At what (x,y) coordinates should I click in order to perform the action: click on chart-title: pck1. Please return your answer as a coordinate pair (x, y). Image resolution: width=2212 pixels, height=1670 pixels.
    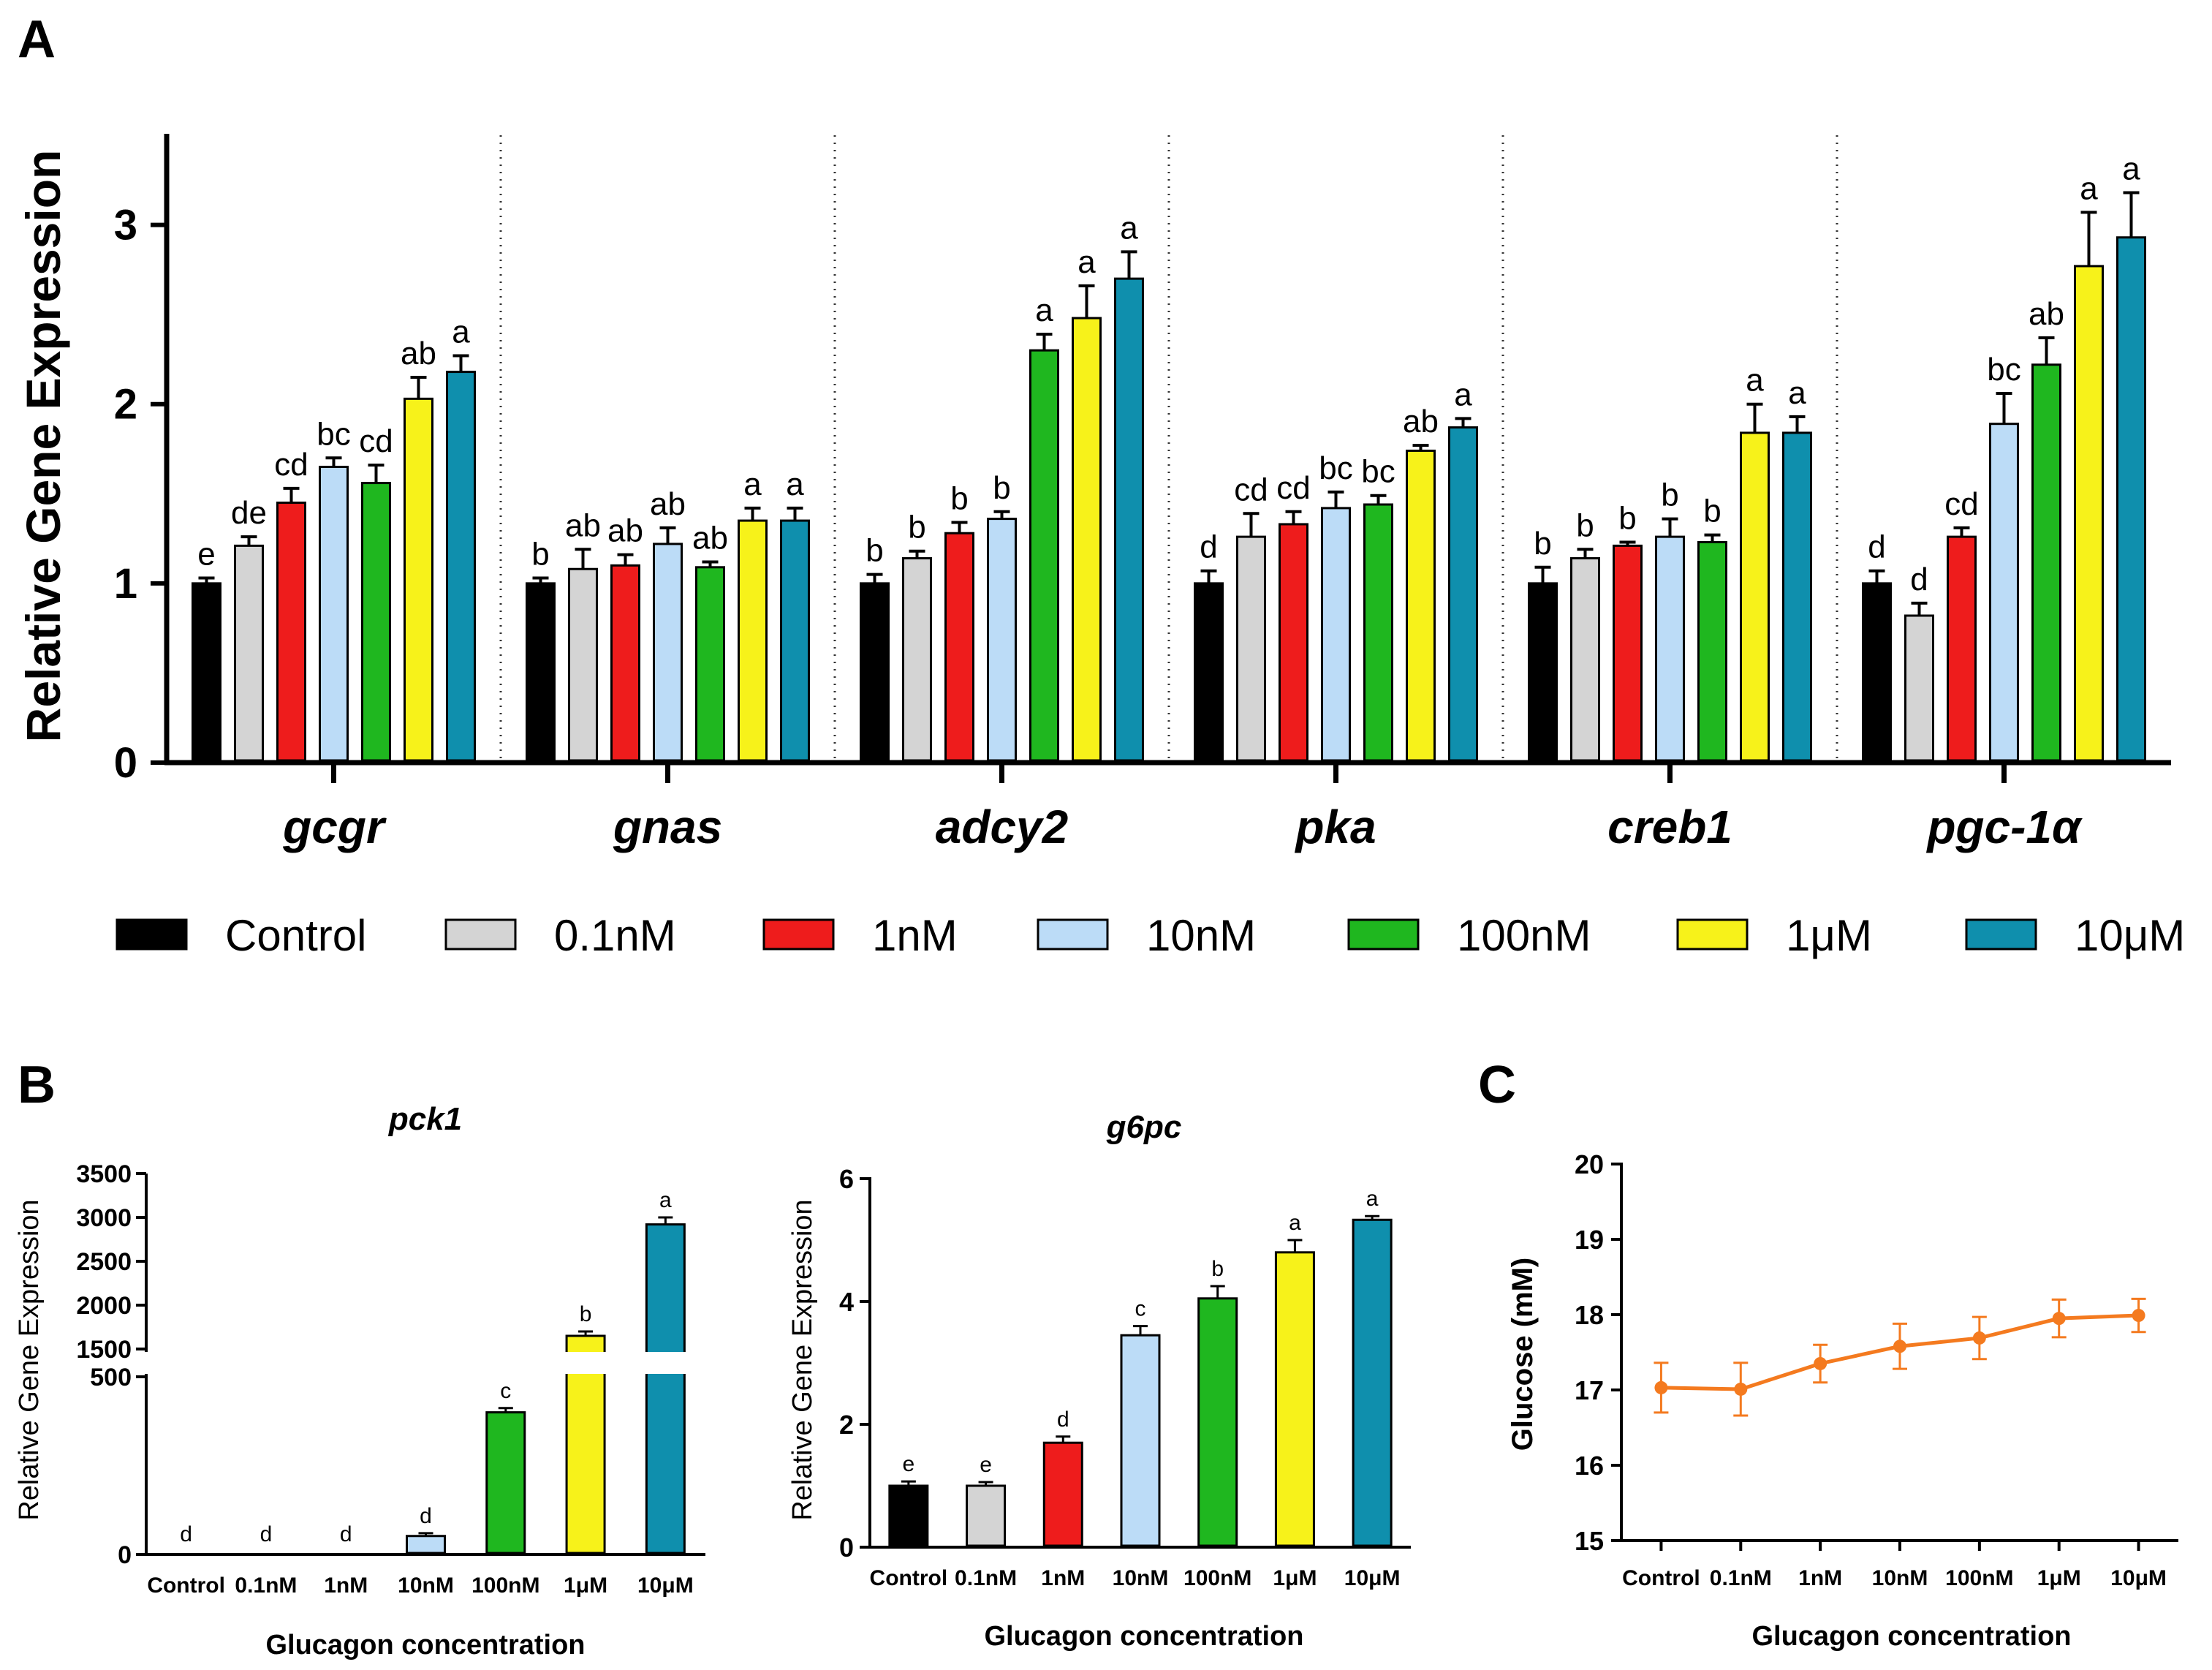
    Looking at the image, I should click on (425, 1119).